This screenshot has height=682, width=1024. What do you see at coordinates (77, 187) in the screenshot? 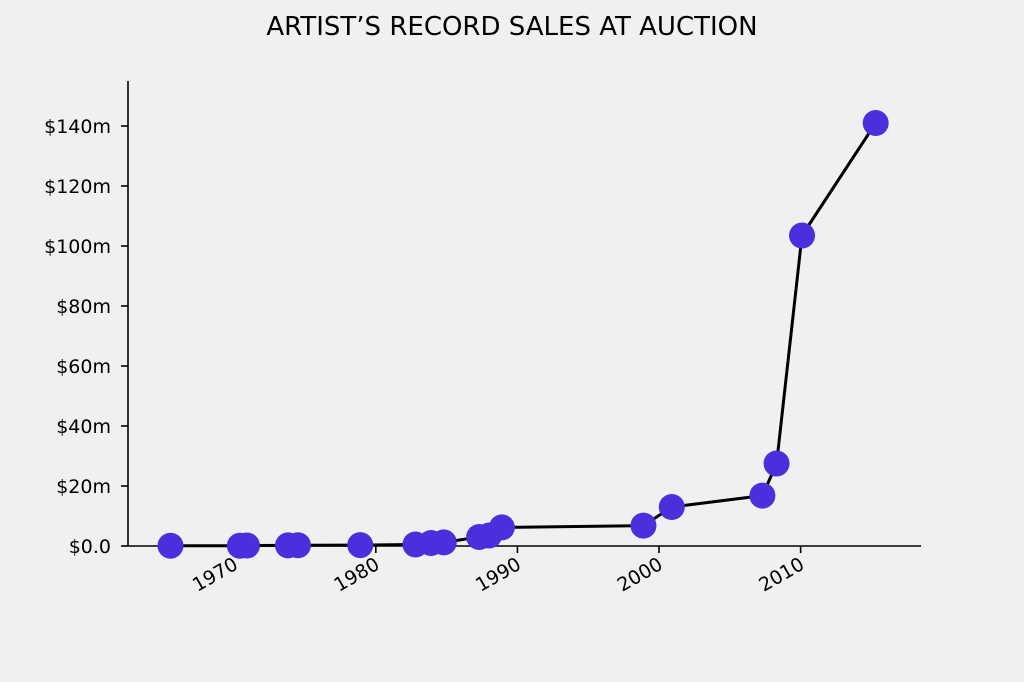
I see `y-tick-label: $120m` at bounding box center [77, 187].